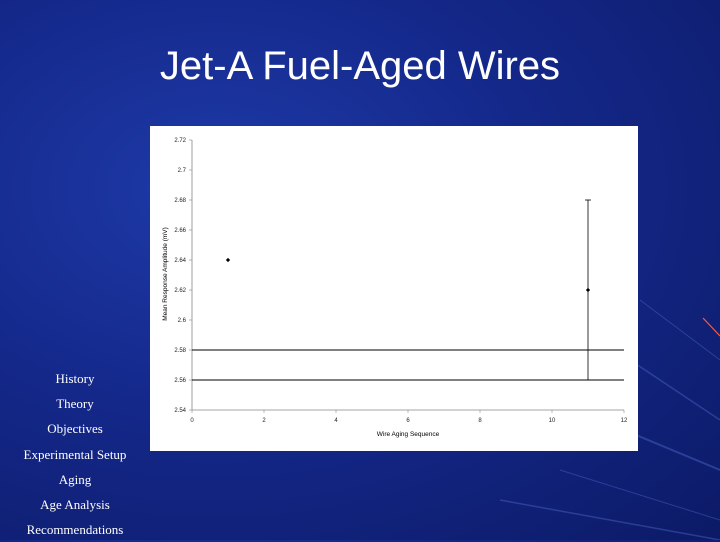 Image resolution: width=720 pixels, height=542 pixels. Describe the element at coordinates (180, 231) in the screenshot. I see `y-tick-label: 2.66` at that location.